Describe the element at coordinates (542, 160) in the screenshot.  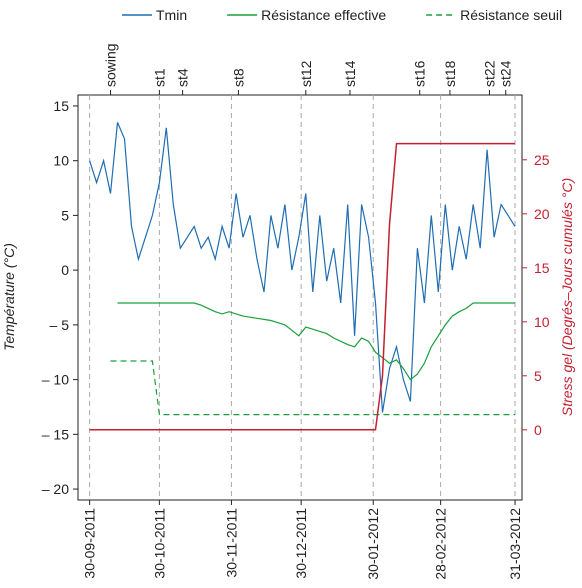
I see `y2-tick-label: 25` at that location.